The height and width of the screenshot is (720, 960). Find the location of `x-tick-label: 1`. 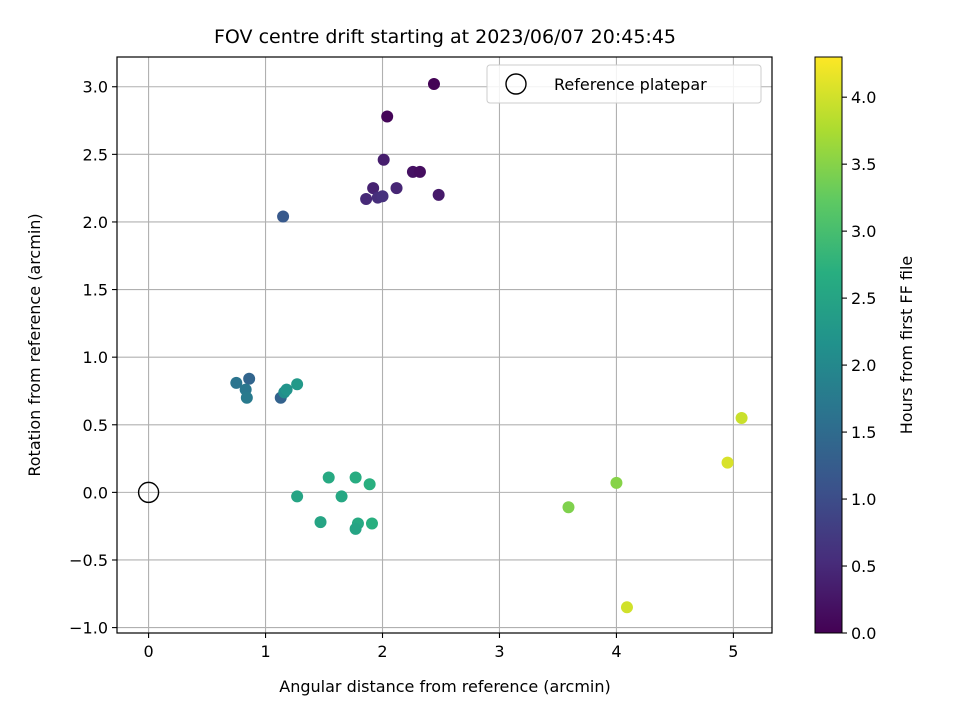

x-tick-label: 1 is located at coordinates (265, 651).